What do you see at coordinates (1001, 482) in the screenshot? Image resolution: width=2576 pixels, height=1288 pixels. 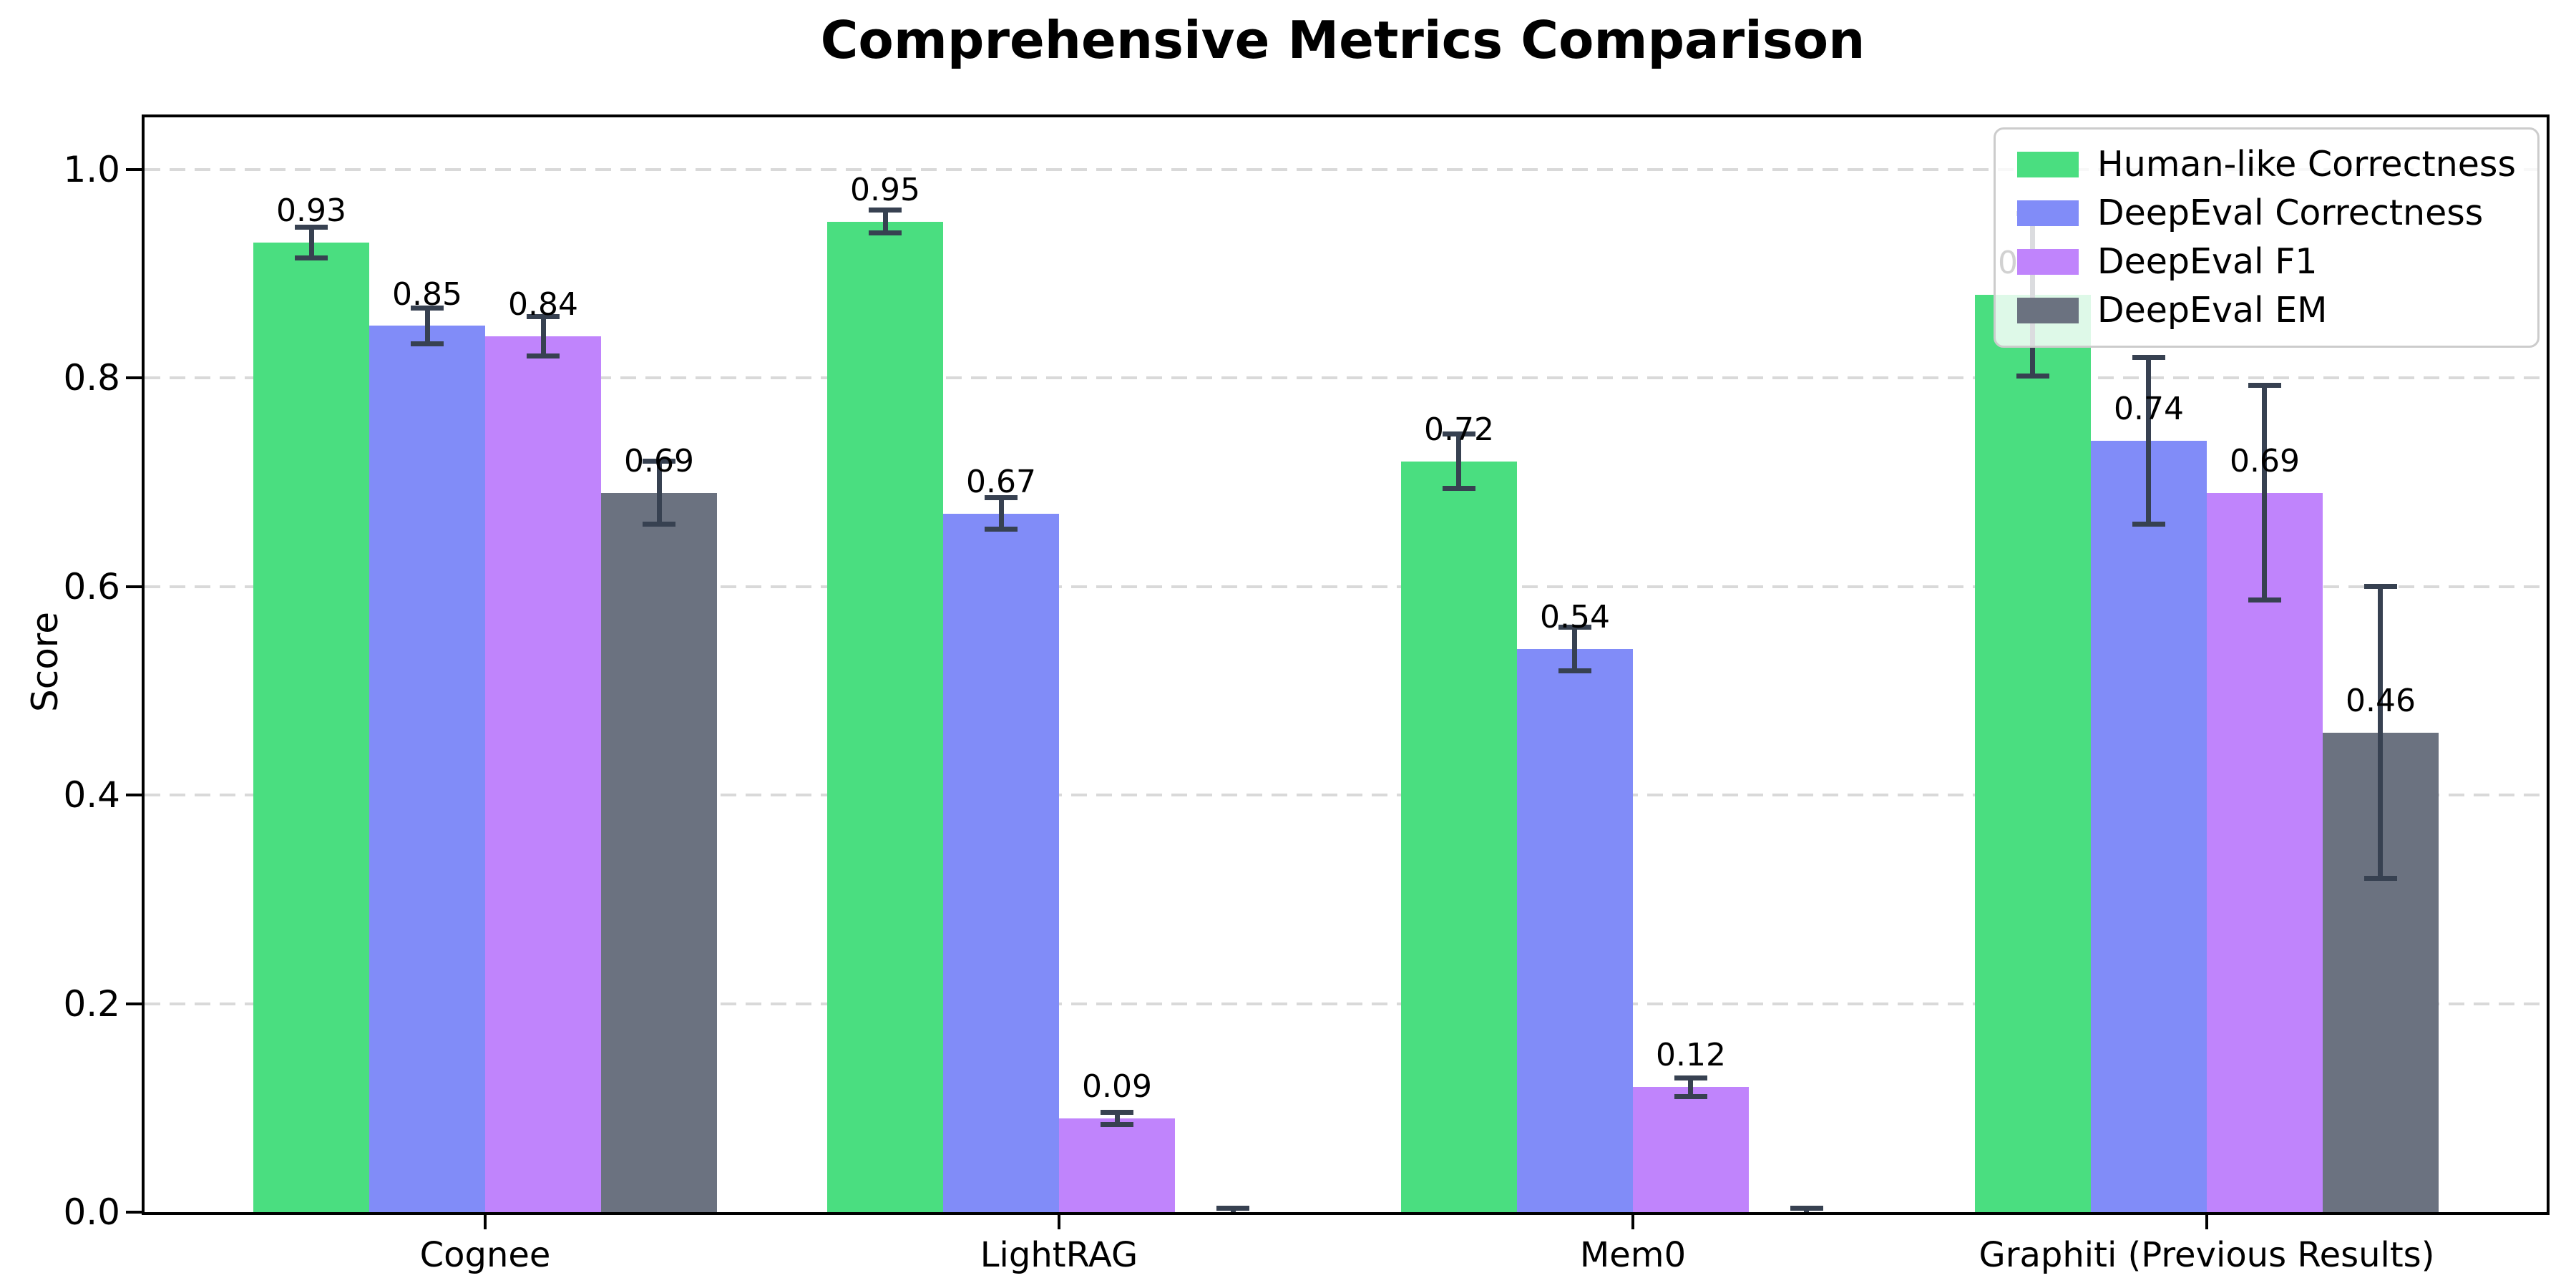 I see `bar-value-label: 0.67` at bounding box center [1001, 482].